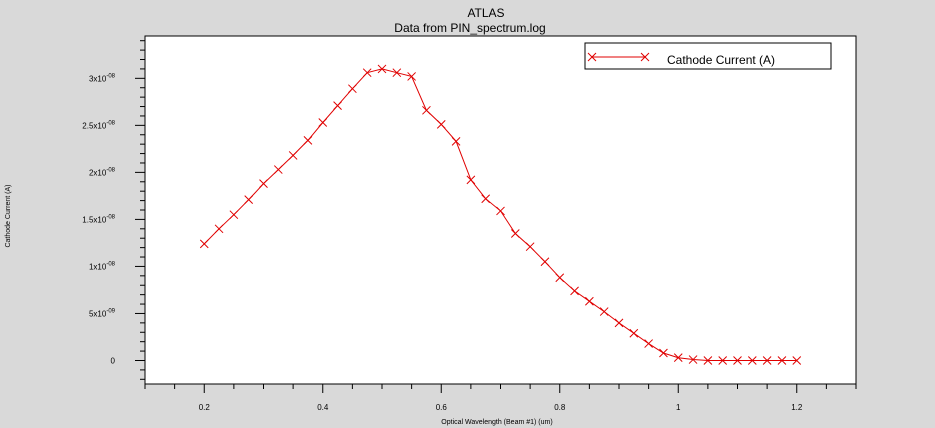 The height and width of the screenshot is (428, 935). What do you see at coordinates (113, 360) in the screenshot?
I see `y-tick-label: 0` at bounding box center [113, 360].